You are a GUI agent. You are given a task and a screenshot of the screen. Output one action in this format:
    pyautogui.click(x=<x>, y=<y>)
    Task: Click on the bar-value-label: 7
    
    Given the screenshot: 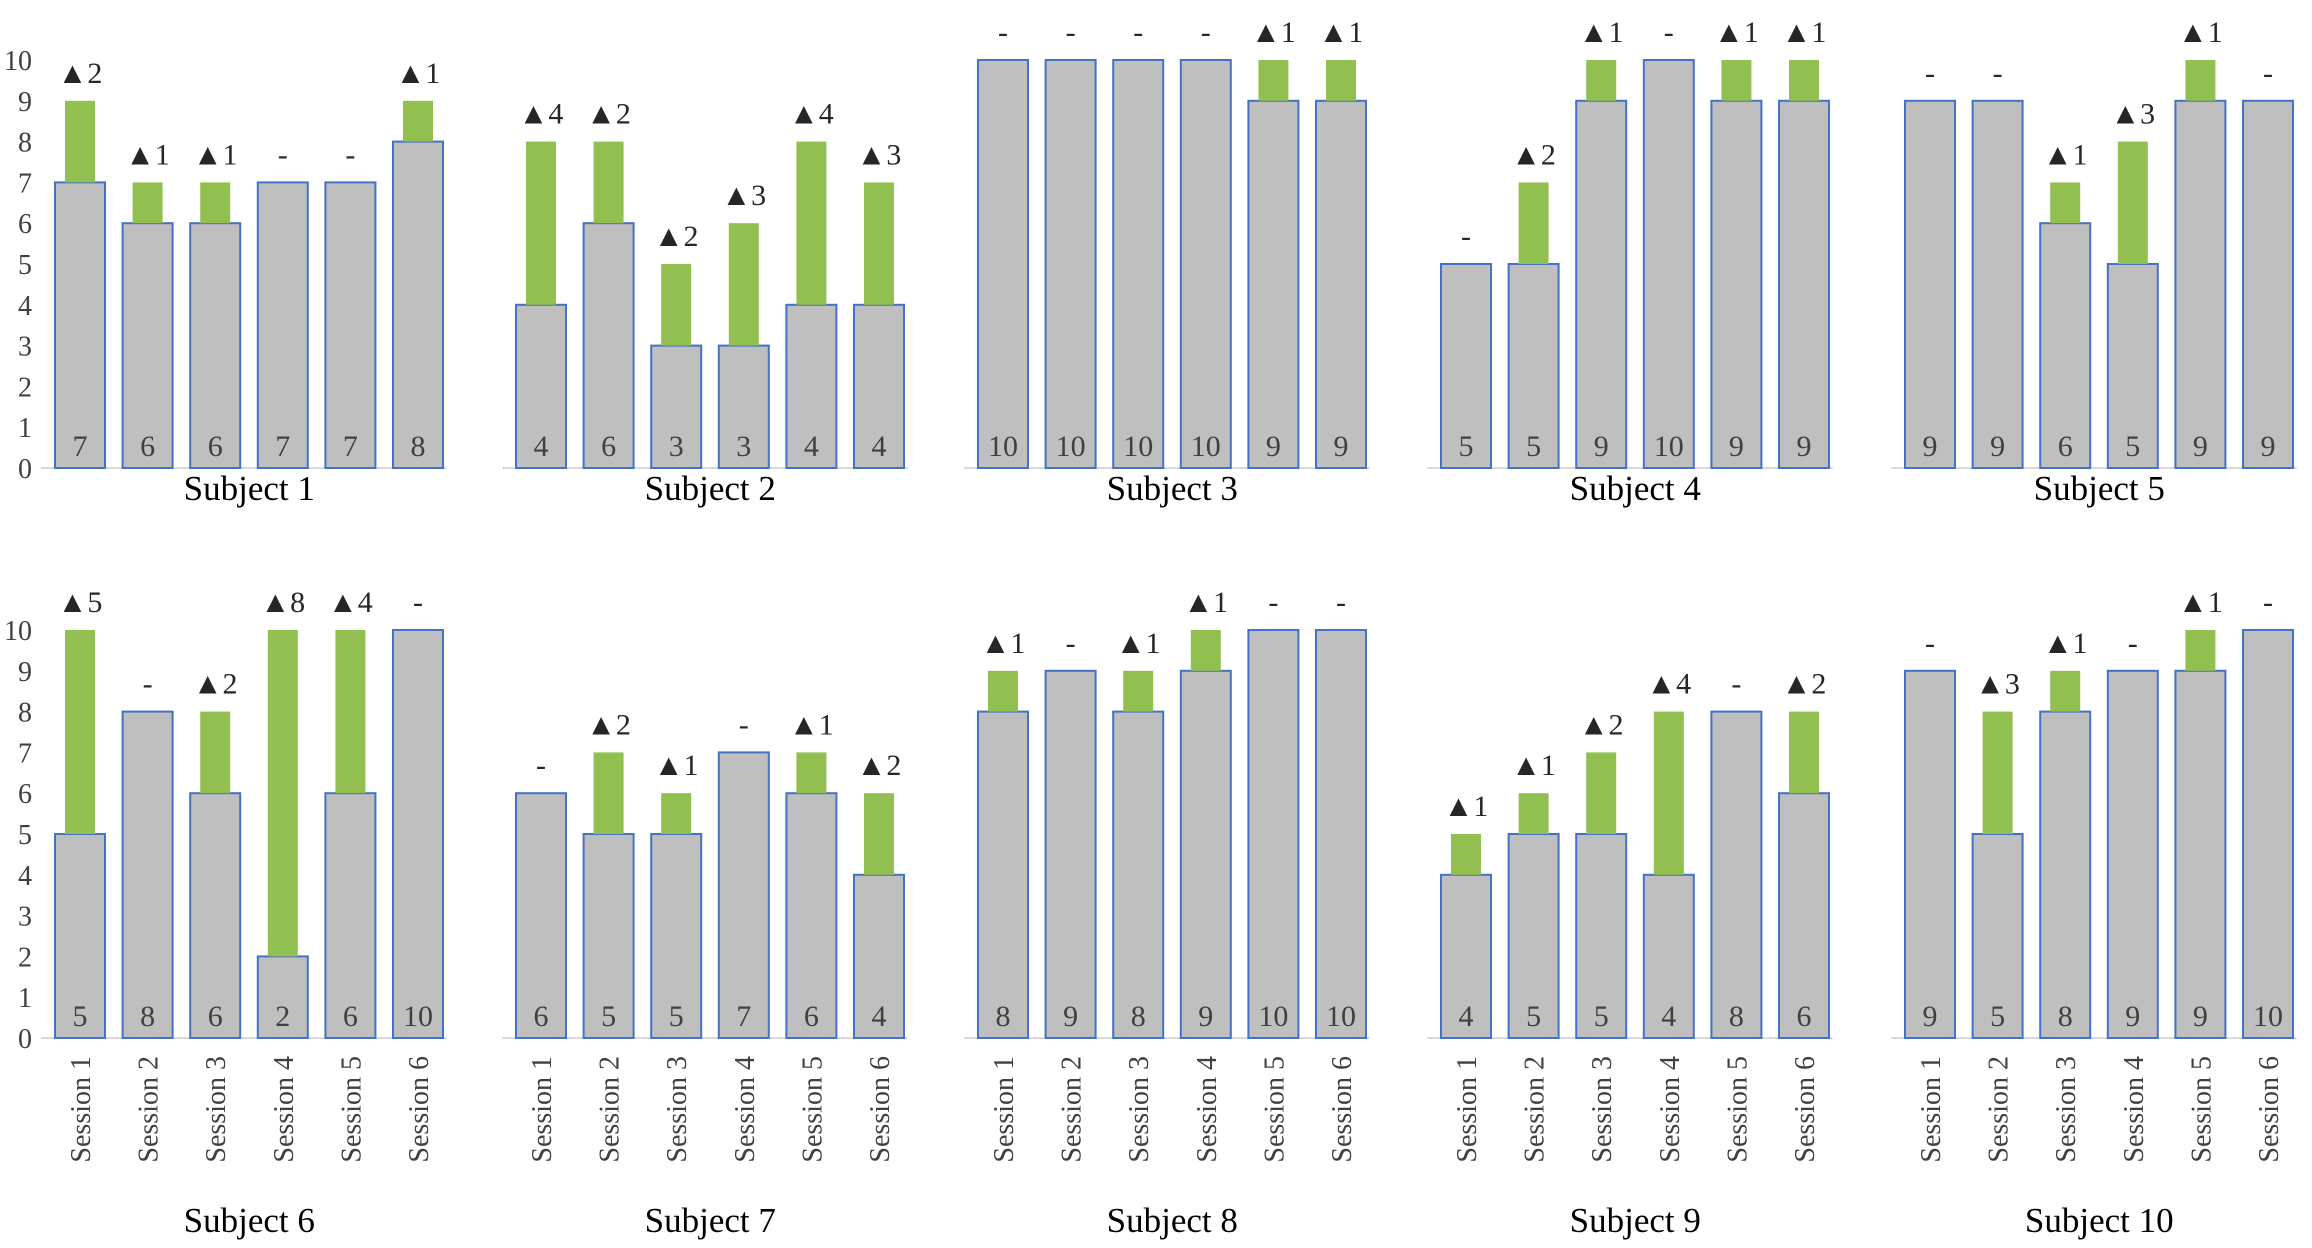 What is the action you would take?
    pyautogui.click(x=282, y=446)
    